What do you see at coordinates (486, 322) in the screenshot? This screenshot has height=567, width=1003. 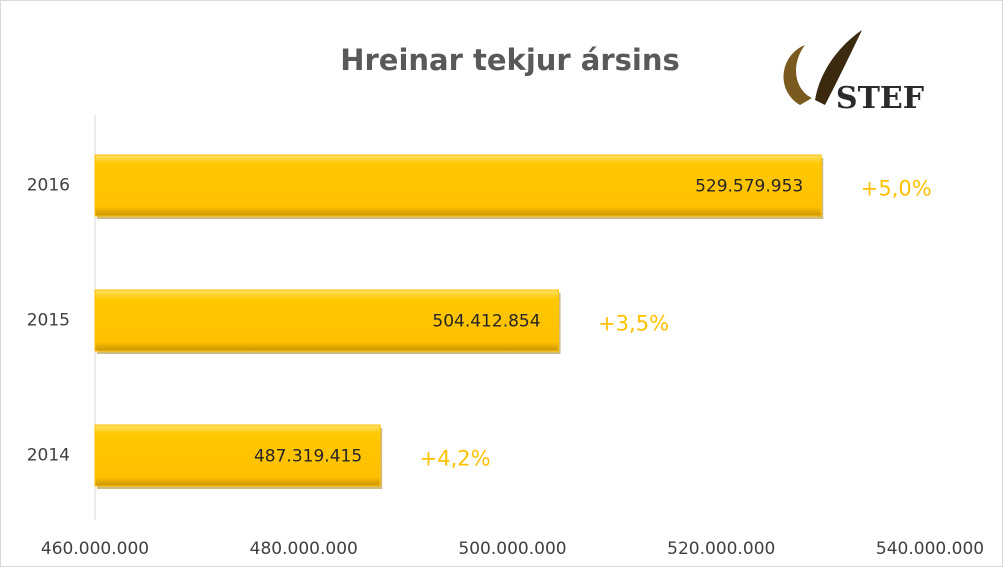 I see `value-label: 504.412.854` at bounding box center [486, 322].